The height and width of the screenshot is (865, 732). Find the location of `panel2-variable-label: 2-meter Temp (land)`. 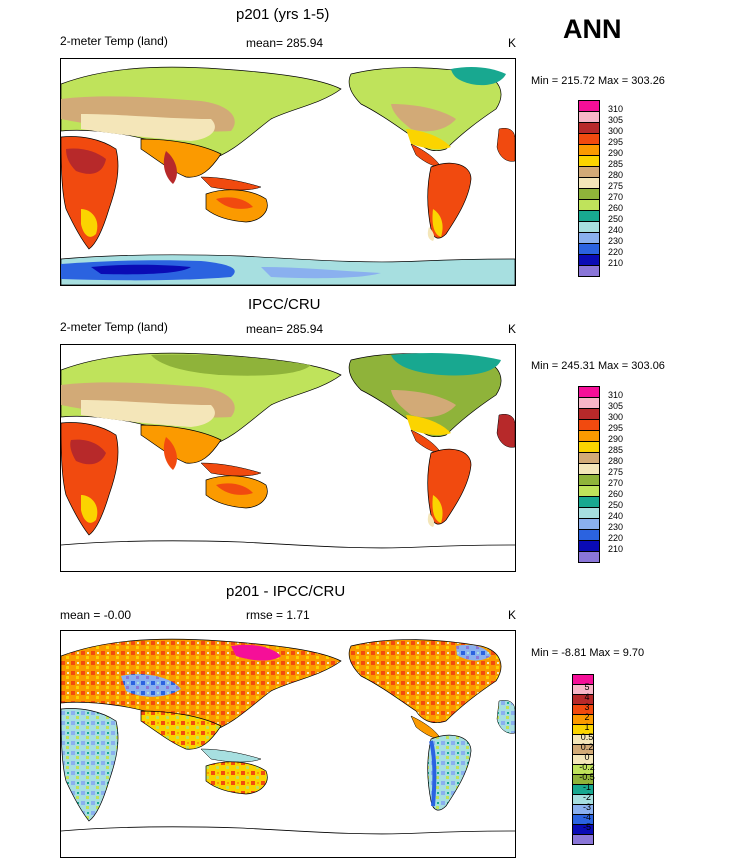

panel2-variable-label: 2-meter Temp (land) is located at coordinates (114, 327).